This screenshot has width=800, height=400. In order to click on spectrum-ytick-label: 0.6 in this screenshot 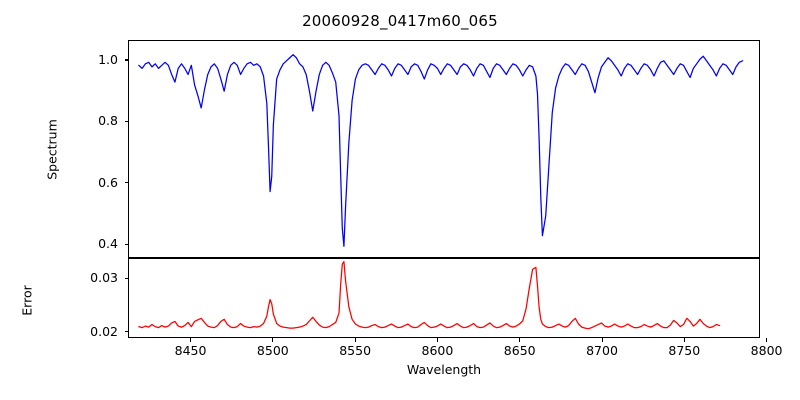, I will do `click(108, 182)`.